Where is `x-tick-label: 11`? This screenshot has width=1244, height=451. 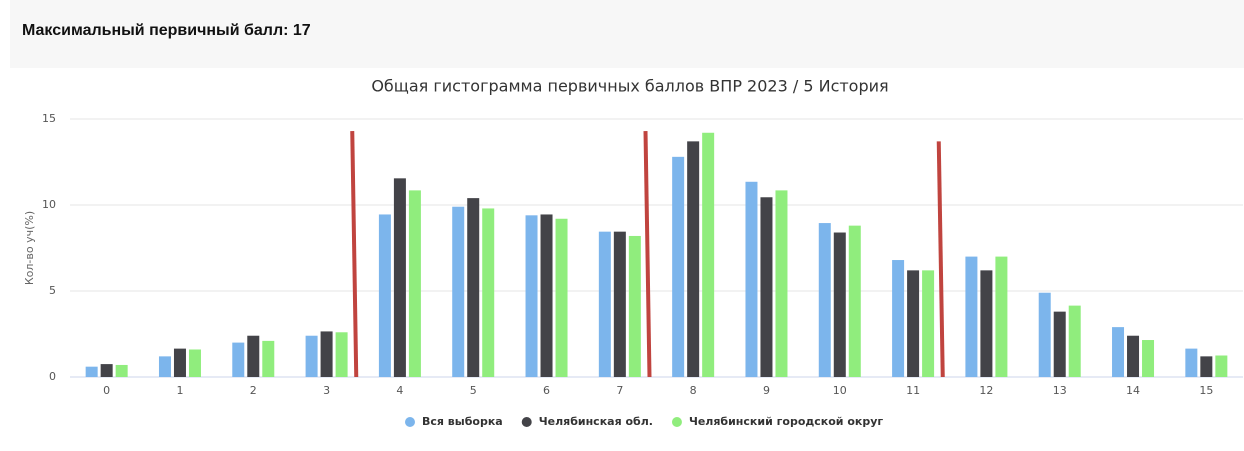 x-tick-label: 11 is located at coordinates (913, 390).